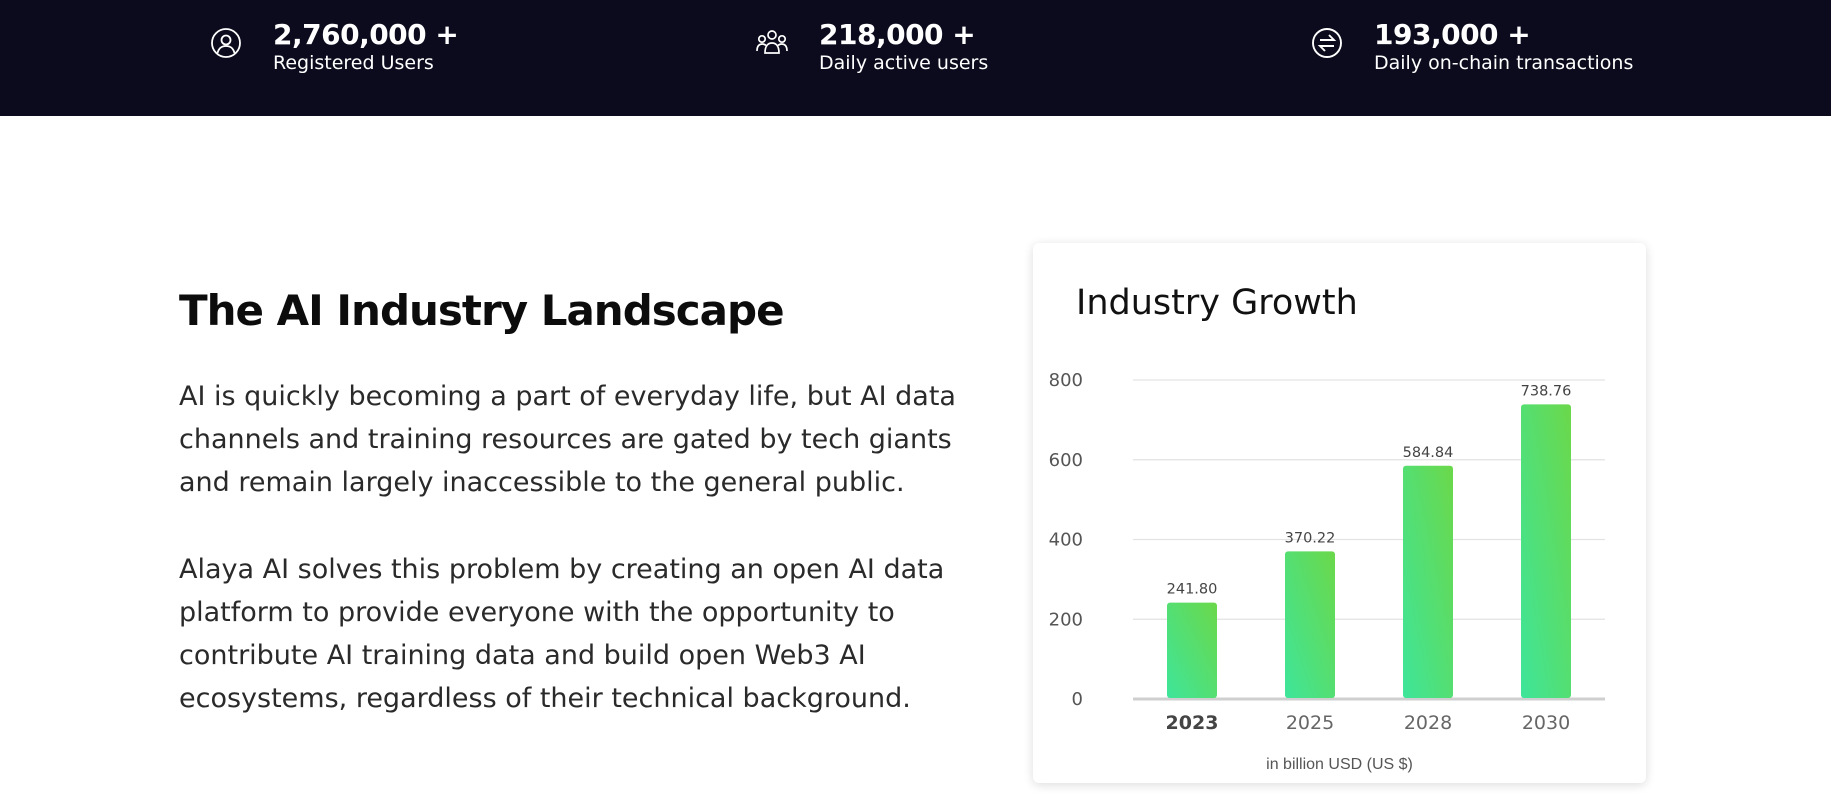  What do you see at coordinates (1546, 723) in the screenshot?
I see `x-tick-label: 2030` at bounding box center [1546, 723].